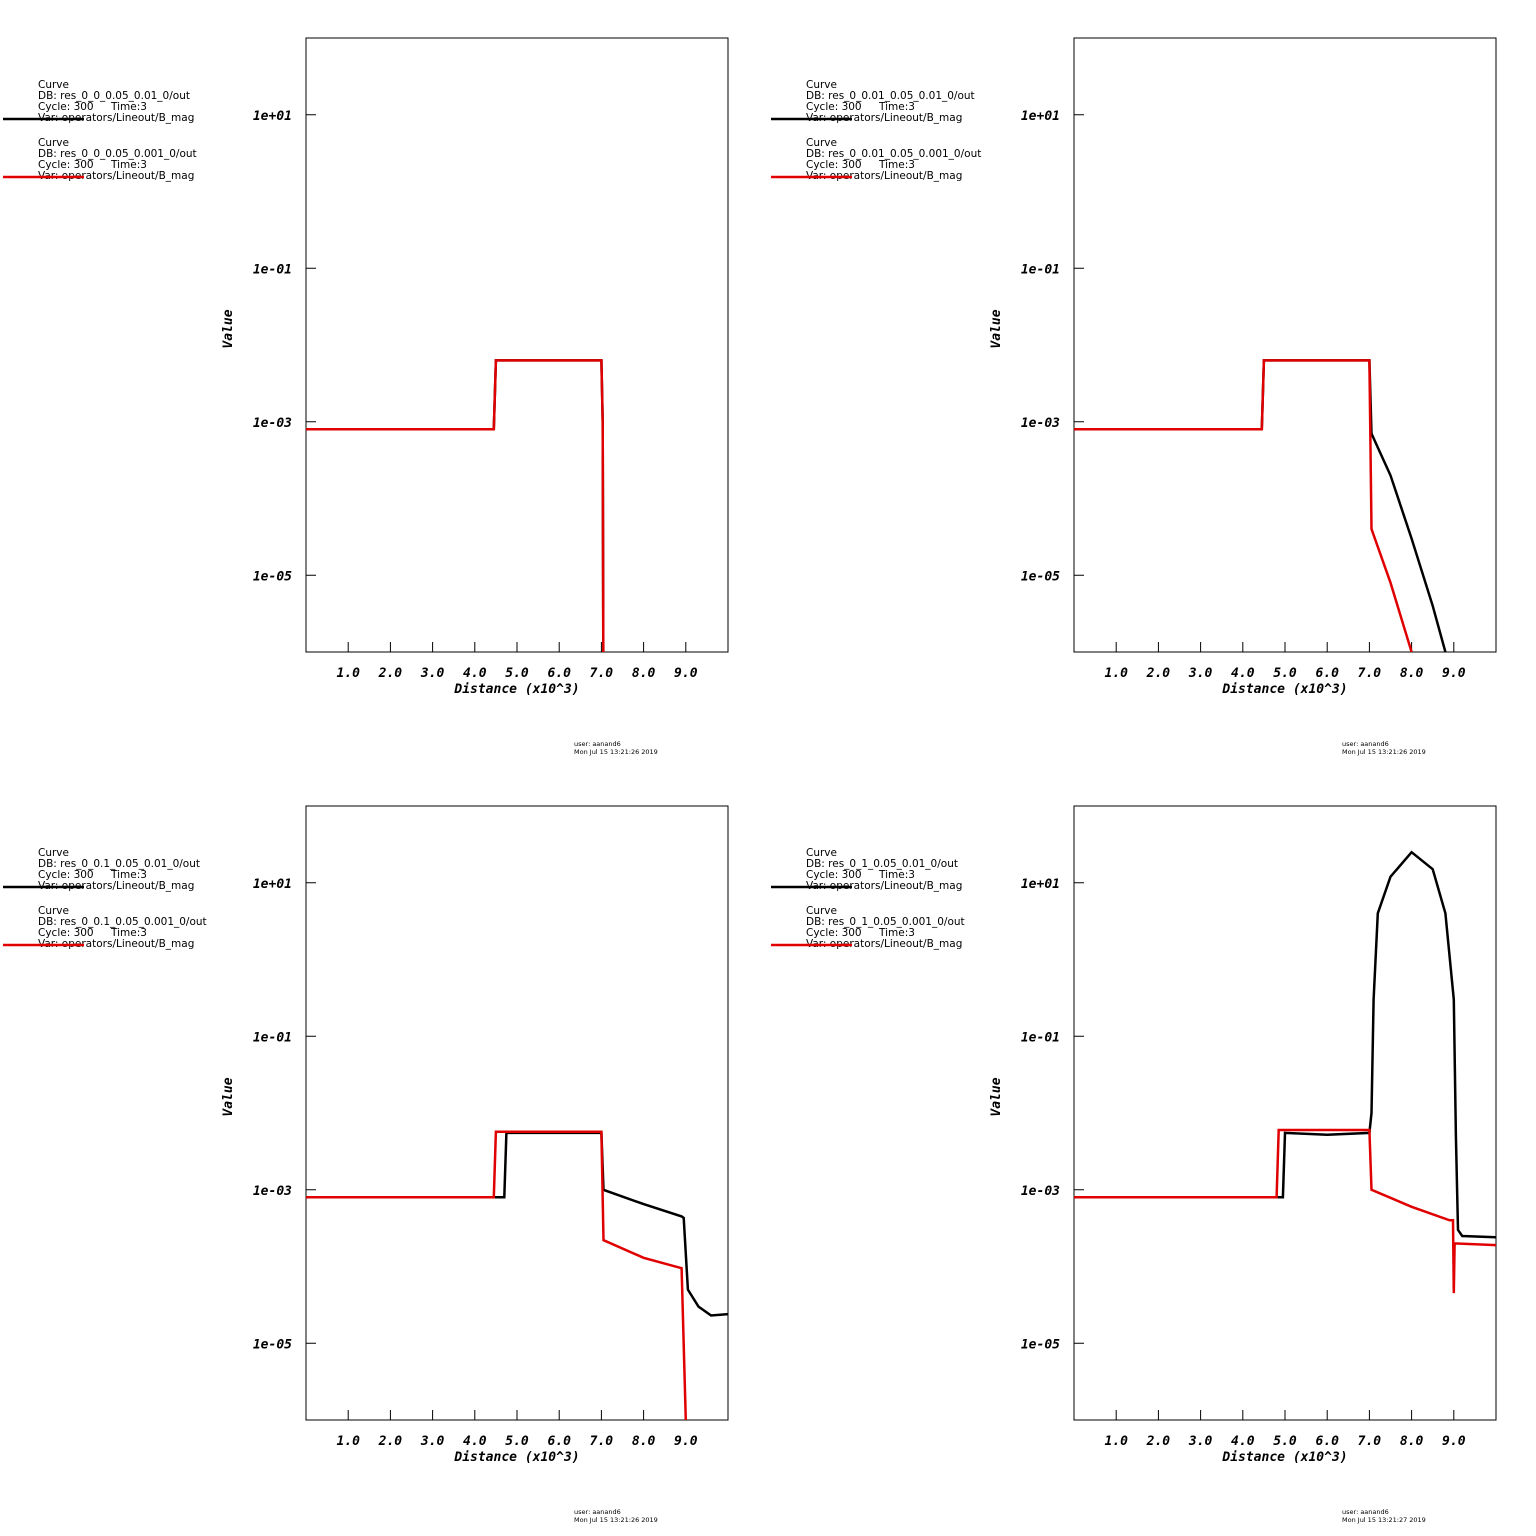 This screenshot has width=1536, height=1536. I want to click on legend-text: DB: res_0_1_0.05_0.01_0/out, so click(882, 864).